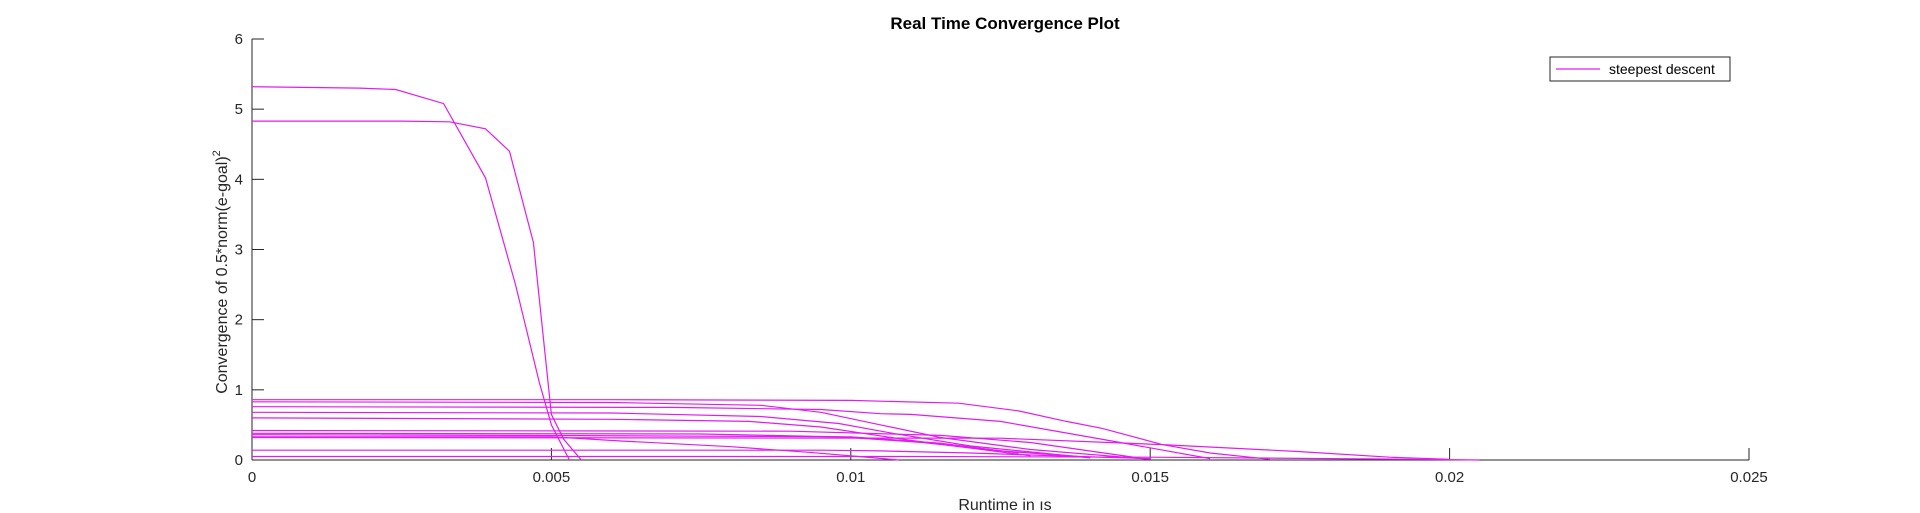 This screenshot has height=513, width=1920. Describe the element at coordinates (1749, 477) in the screenshot. I see `x-tick-label: 0.025` at that location.